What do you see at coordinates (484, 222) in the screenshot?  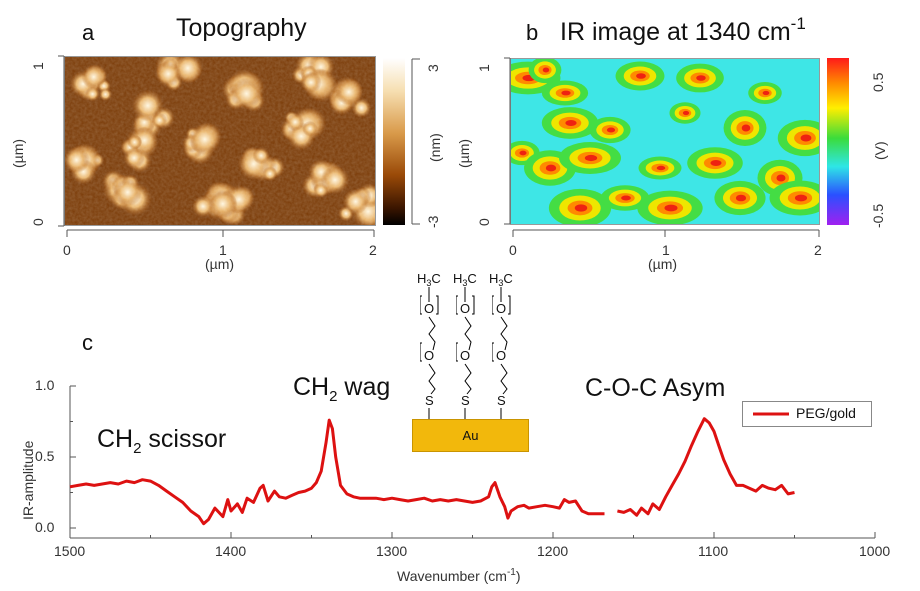 I see `panel-b-ytick-0: 0` at bounding box center [484, 222].